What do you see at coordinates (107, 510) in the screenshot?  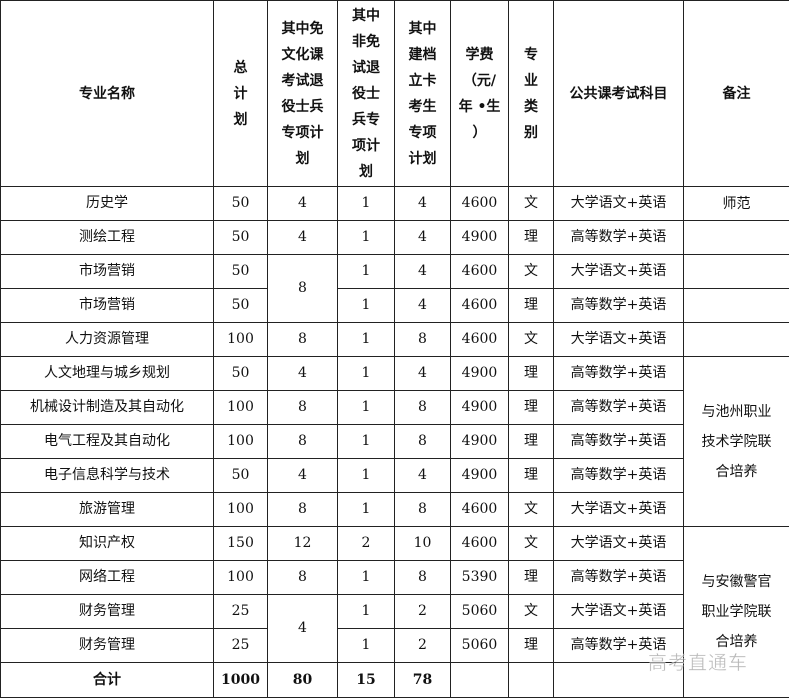 I see `cell-major-name: 旅游管理` at bounding box center [107, 510].